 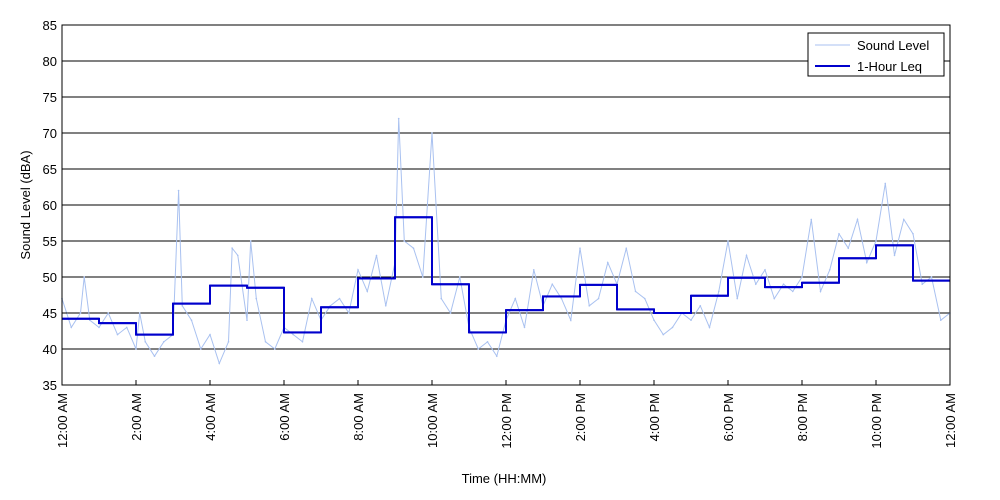 I want to click on y-tick-label-40: 40, so click(x=50, y=349).